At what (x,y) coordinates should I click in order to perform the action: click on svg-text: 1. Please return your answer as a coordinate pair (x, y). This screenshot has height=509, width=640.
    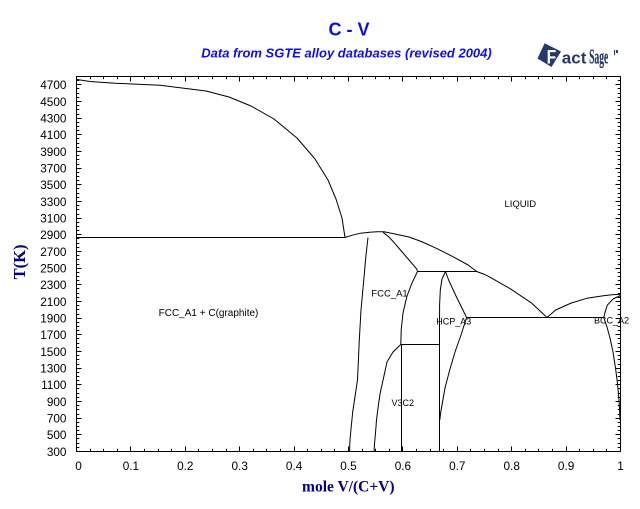
    Looking at the image, I should click on (620, 466).